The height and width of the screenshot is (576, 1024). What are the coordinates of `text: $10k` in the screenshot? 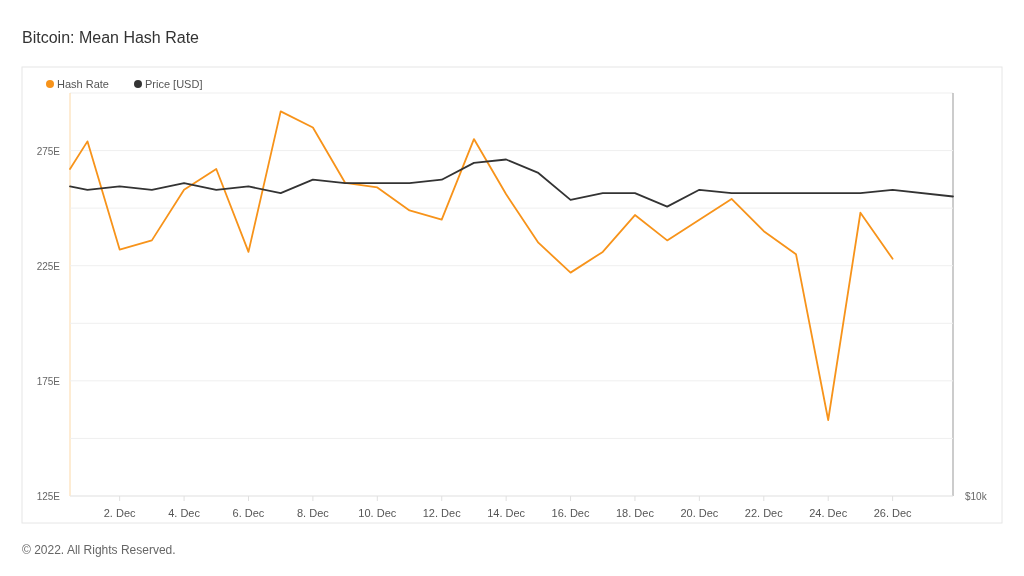 It's located at (976, 496).